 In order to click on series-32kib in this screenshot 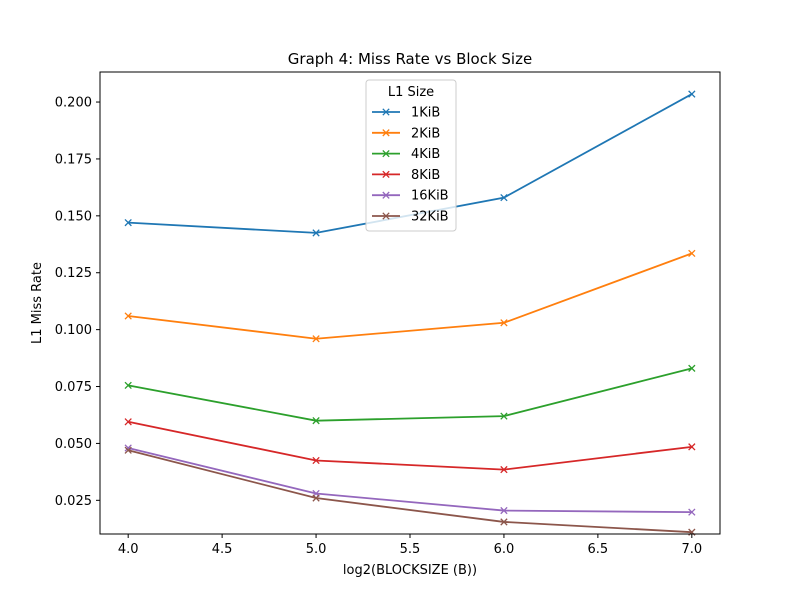, I will do `click(410, 491)`.